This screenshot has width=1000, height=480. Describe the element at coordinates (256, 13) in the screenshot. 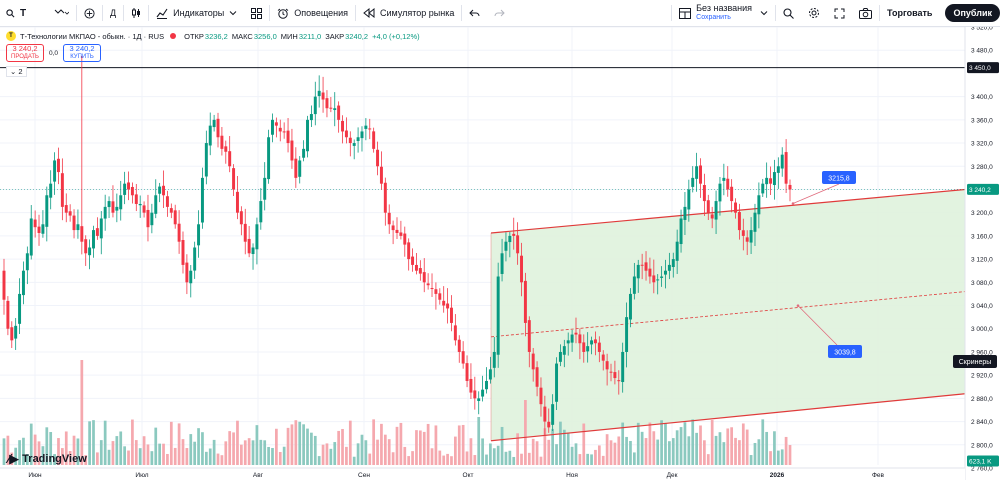

I see `templates-button` at that location.